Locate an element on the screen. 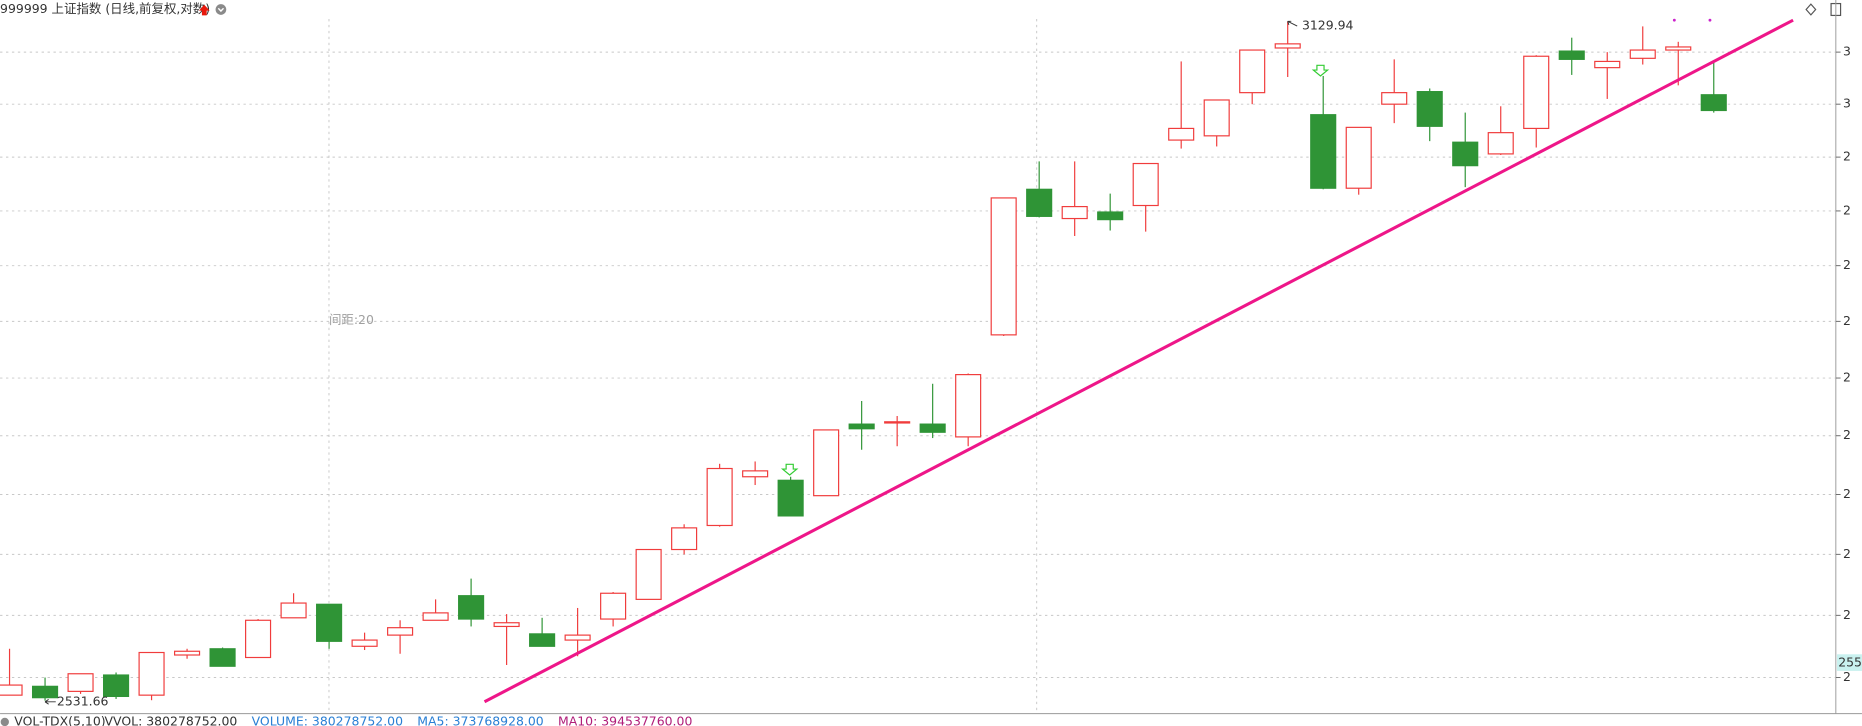  menu-icon-chevron is located at coordinates (221, 10).